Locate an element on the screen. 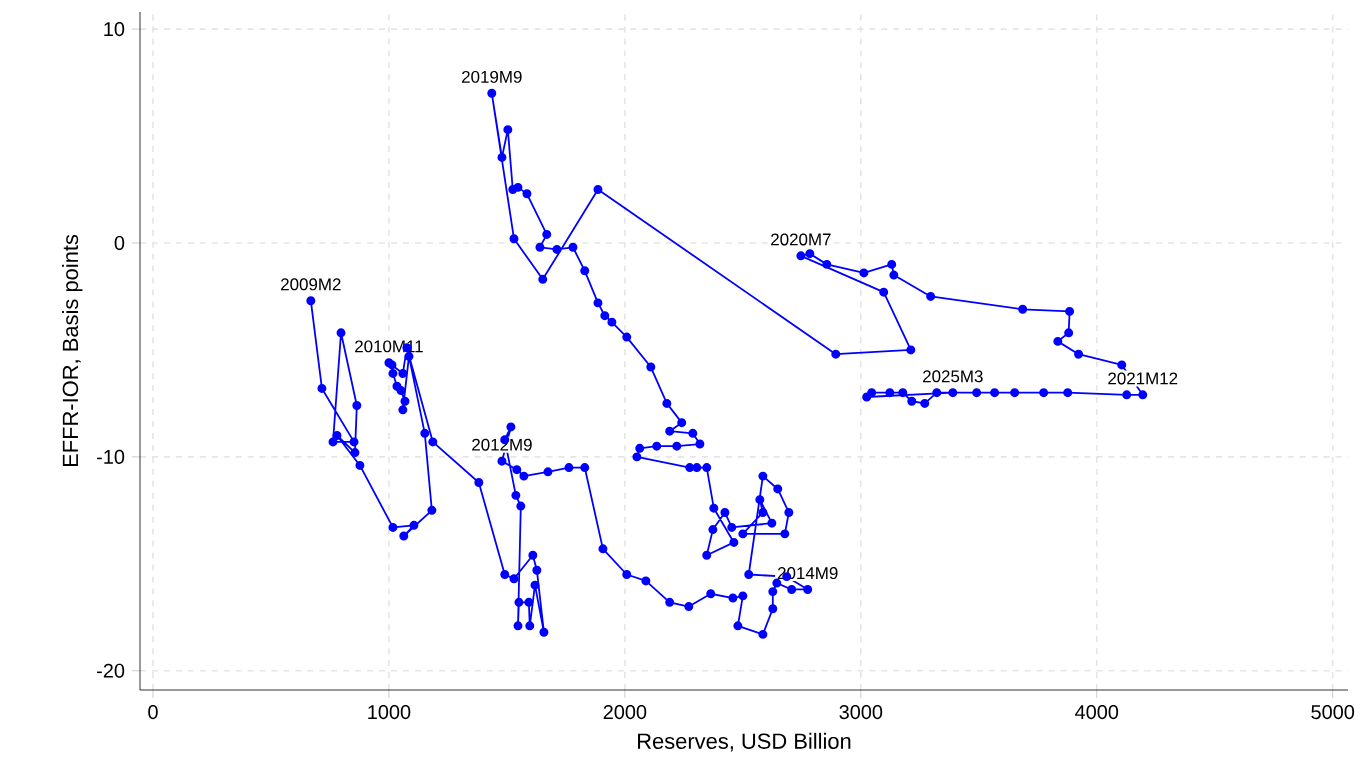  y-tick-label: 10 is located at coordinates (114, 29).